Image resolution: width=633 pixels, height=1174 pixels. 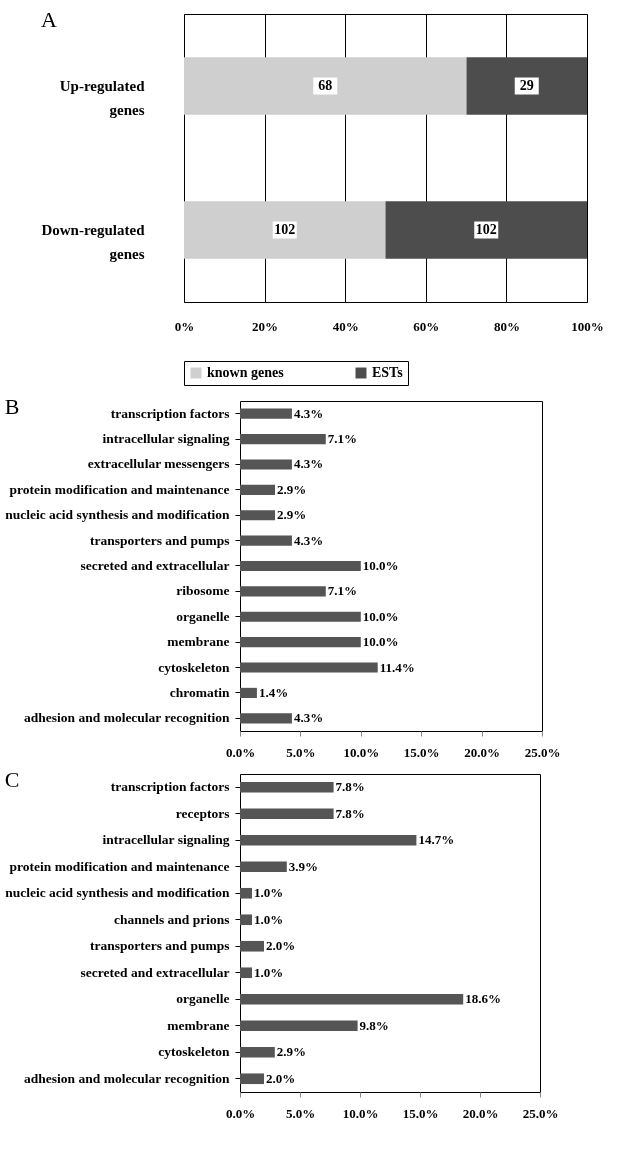 I want to click on data-label: 9.8%, so click(x=374, y=1025).